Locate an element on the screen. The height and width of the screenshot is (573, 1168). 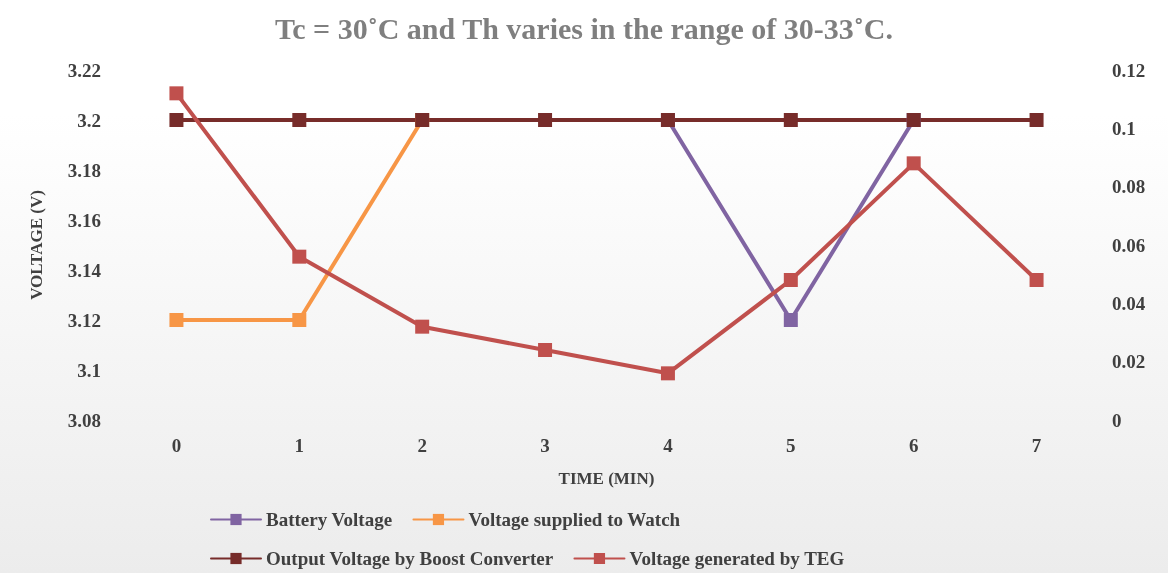
x-tick-label: 0 is located at coordinates (176, 445).